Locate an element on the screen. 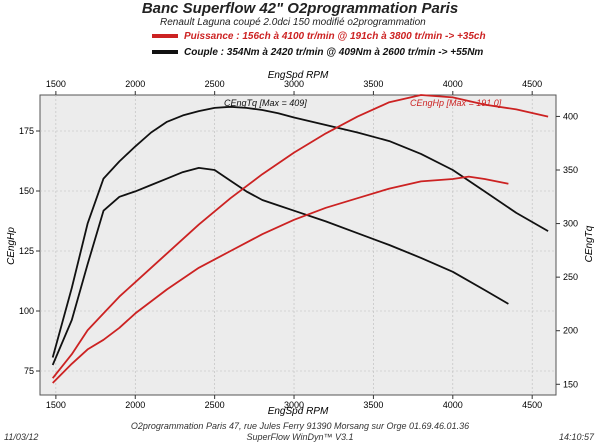 Image resolution: width=600 pixels, height=443 pixels. x-tick-label: 4000 is located at coordinates (453, 405).